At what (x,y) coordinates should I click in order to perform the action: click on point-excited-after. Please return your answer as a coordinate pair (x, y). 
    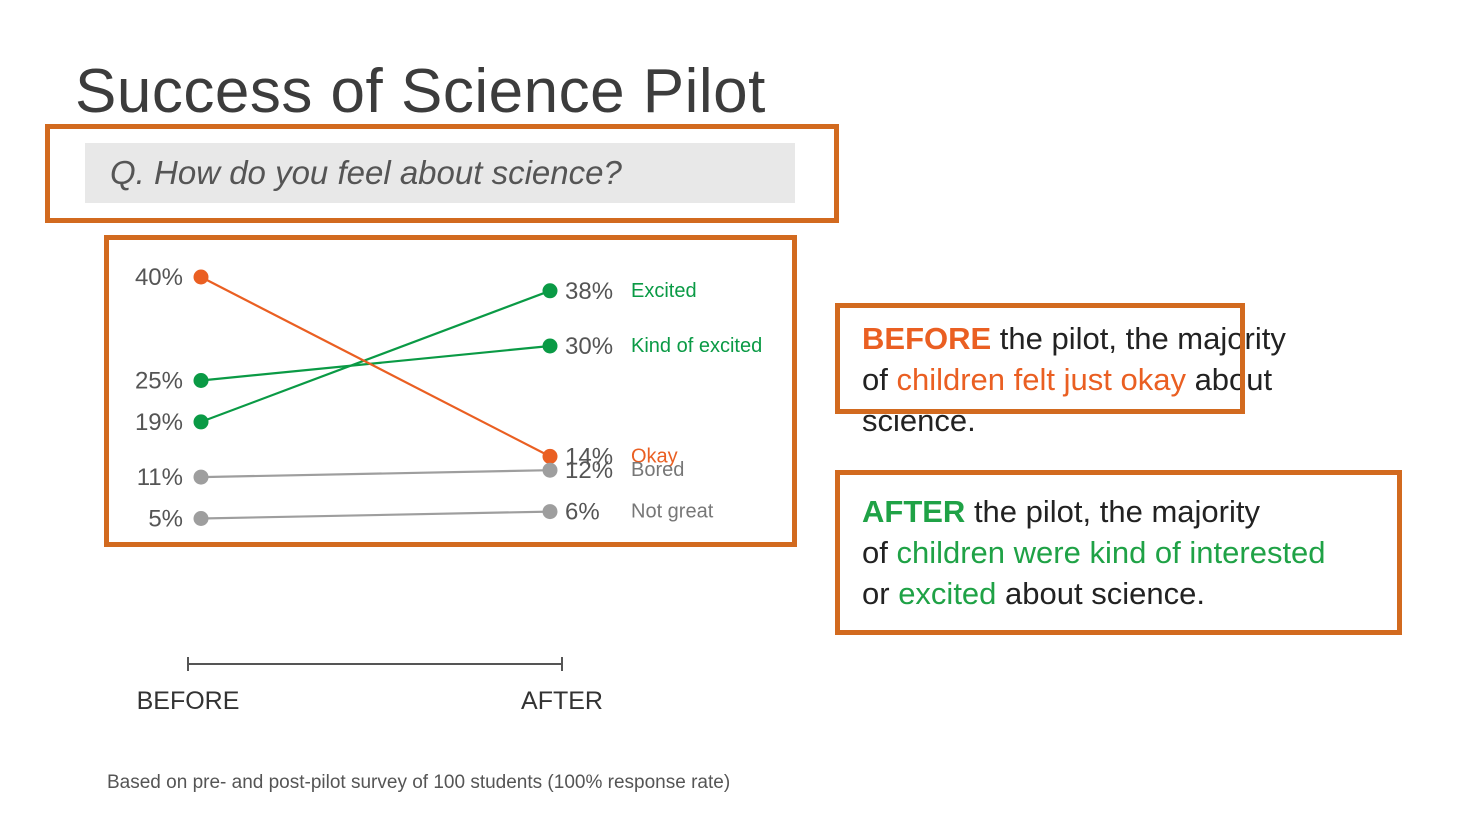
    Looking at the image, I should click on (550, 291).